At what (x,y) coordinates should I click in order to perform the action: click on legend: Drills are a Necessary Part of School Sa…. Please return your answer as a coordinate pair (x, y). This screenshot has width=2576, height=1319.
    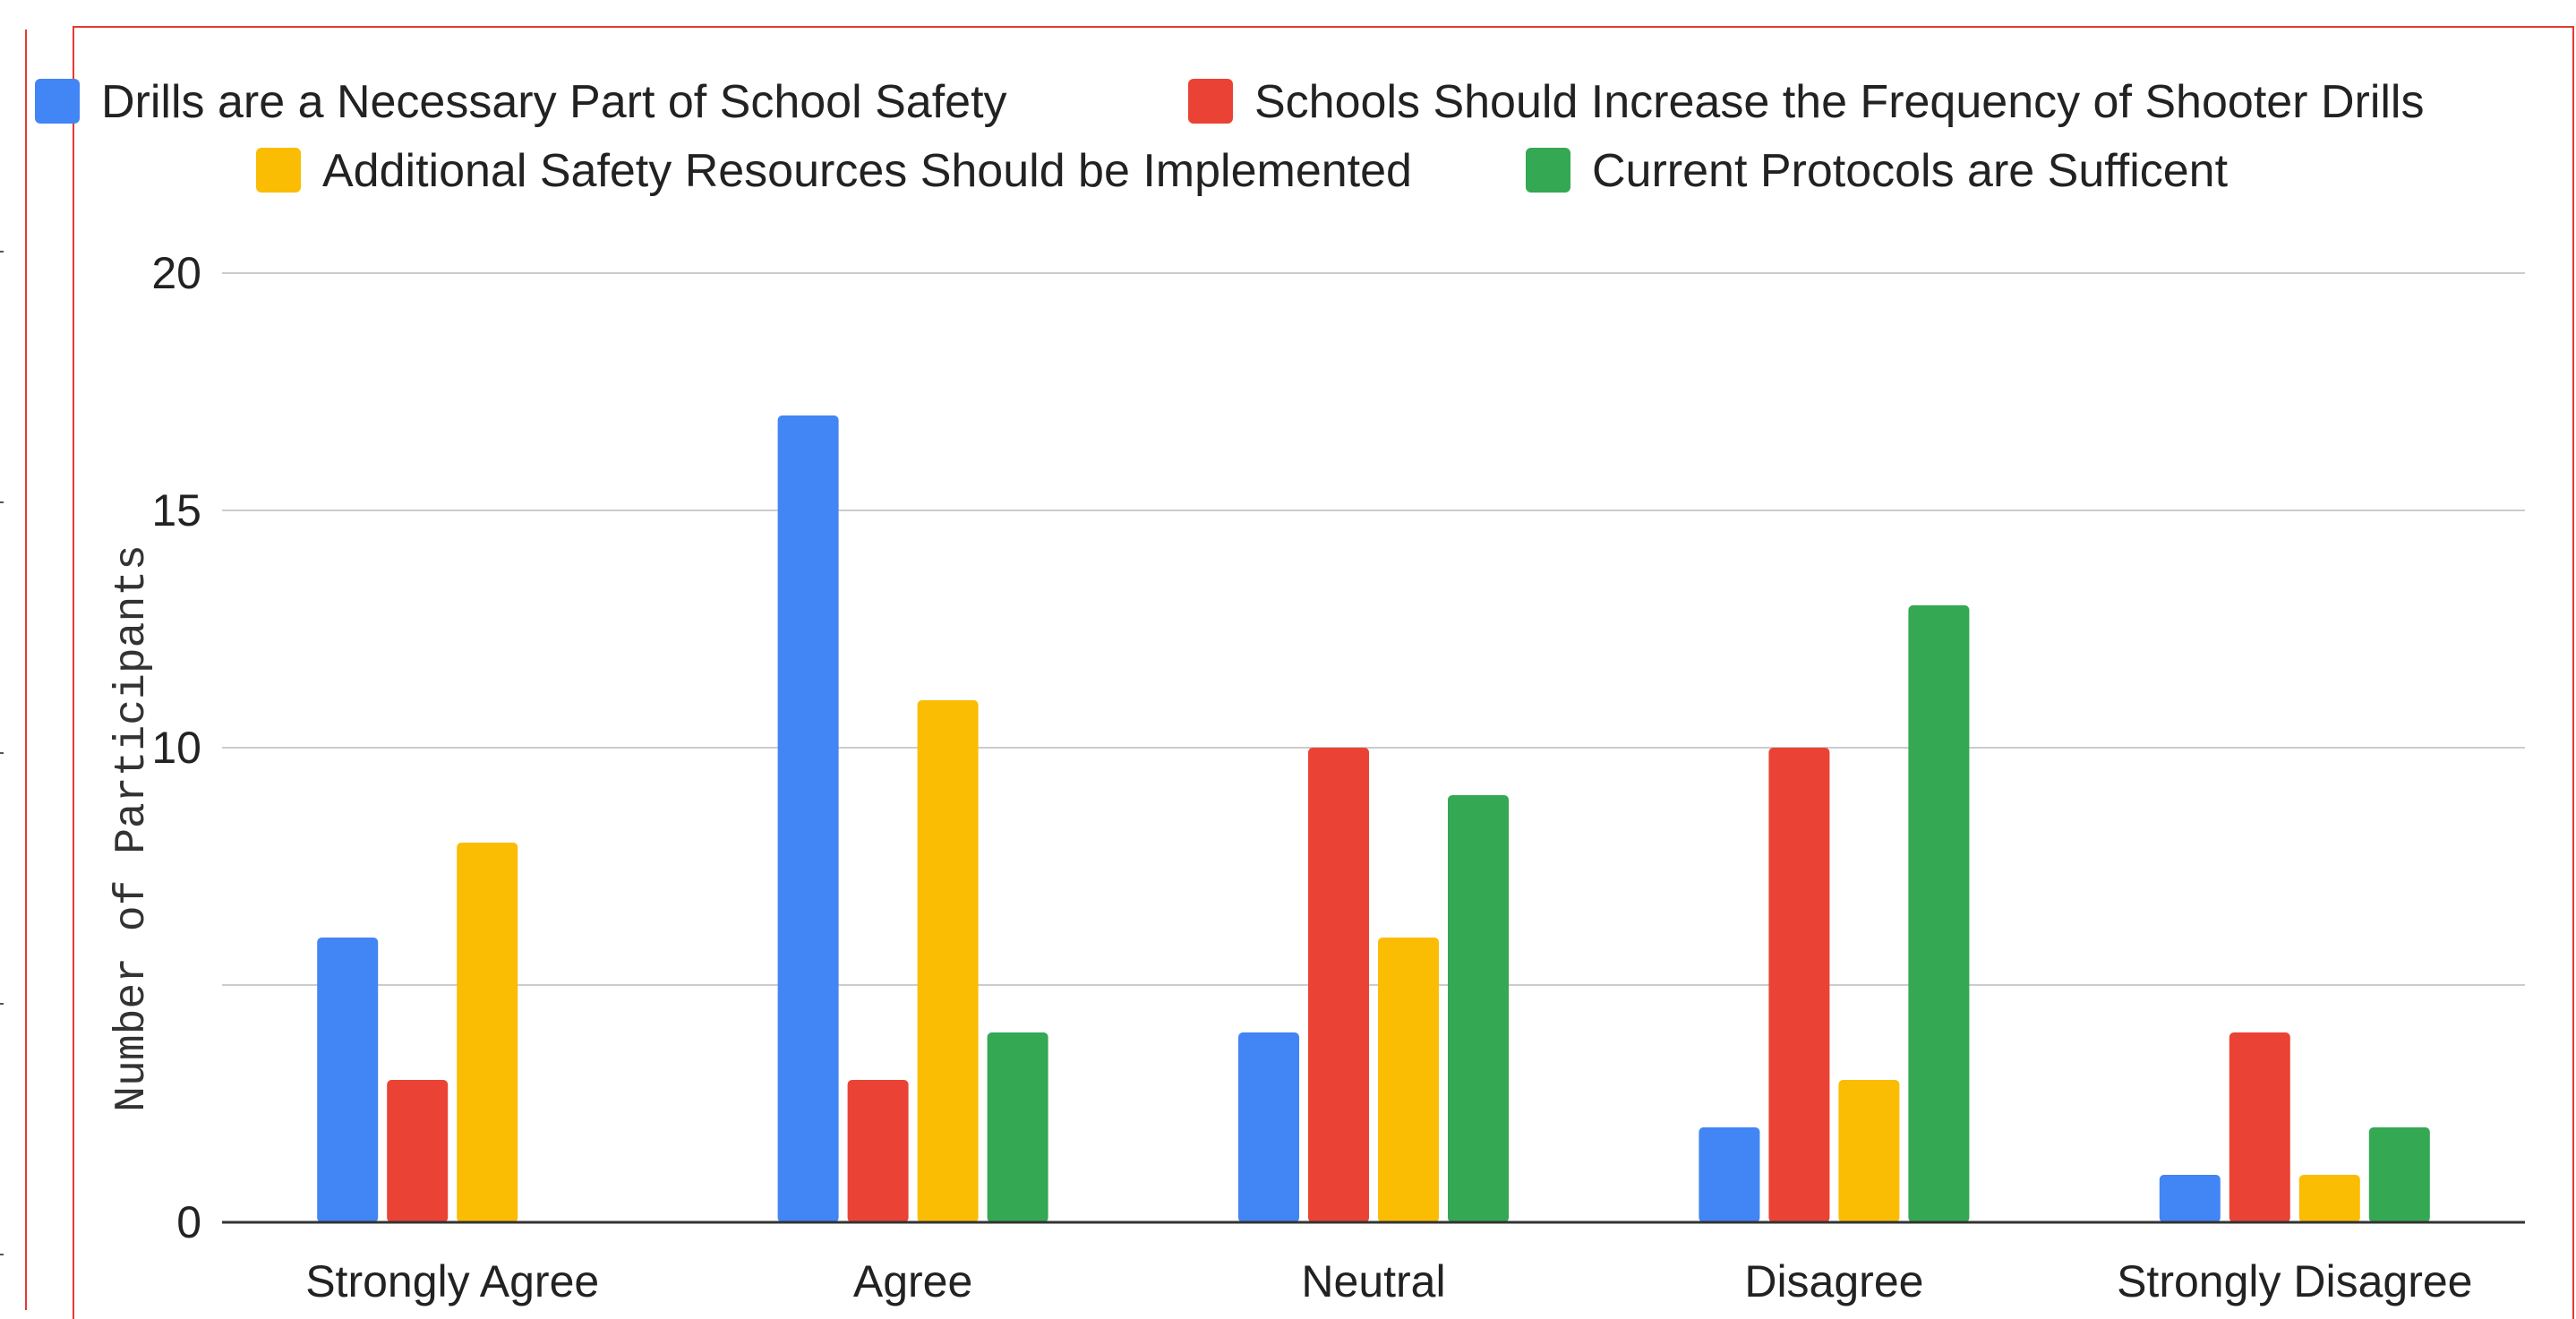
    Looking at the image, I should click on (1229, 136).